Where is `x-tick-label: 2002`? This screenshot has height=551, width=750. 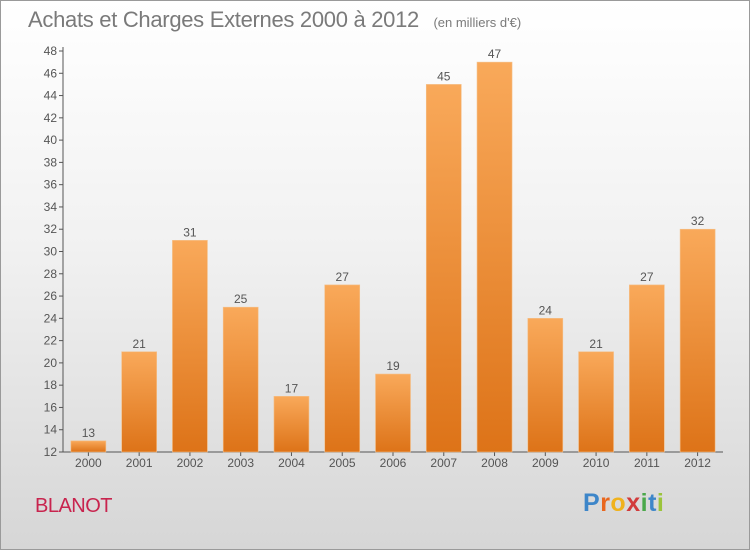 x-tick-label: 2002 is located at coordinates (190, 463).